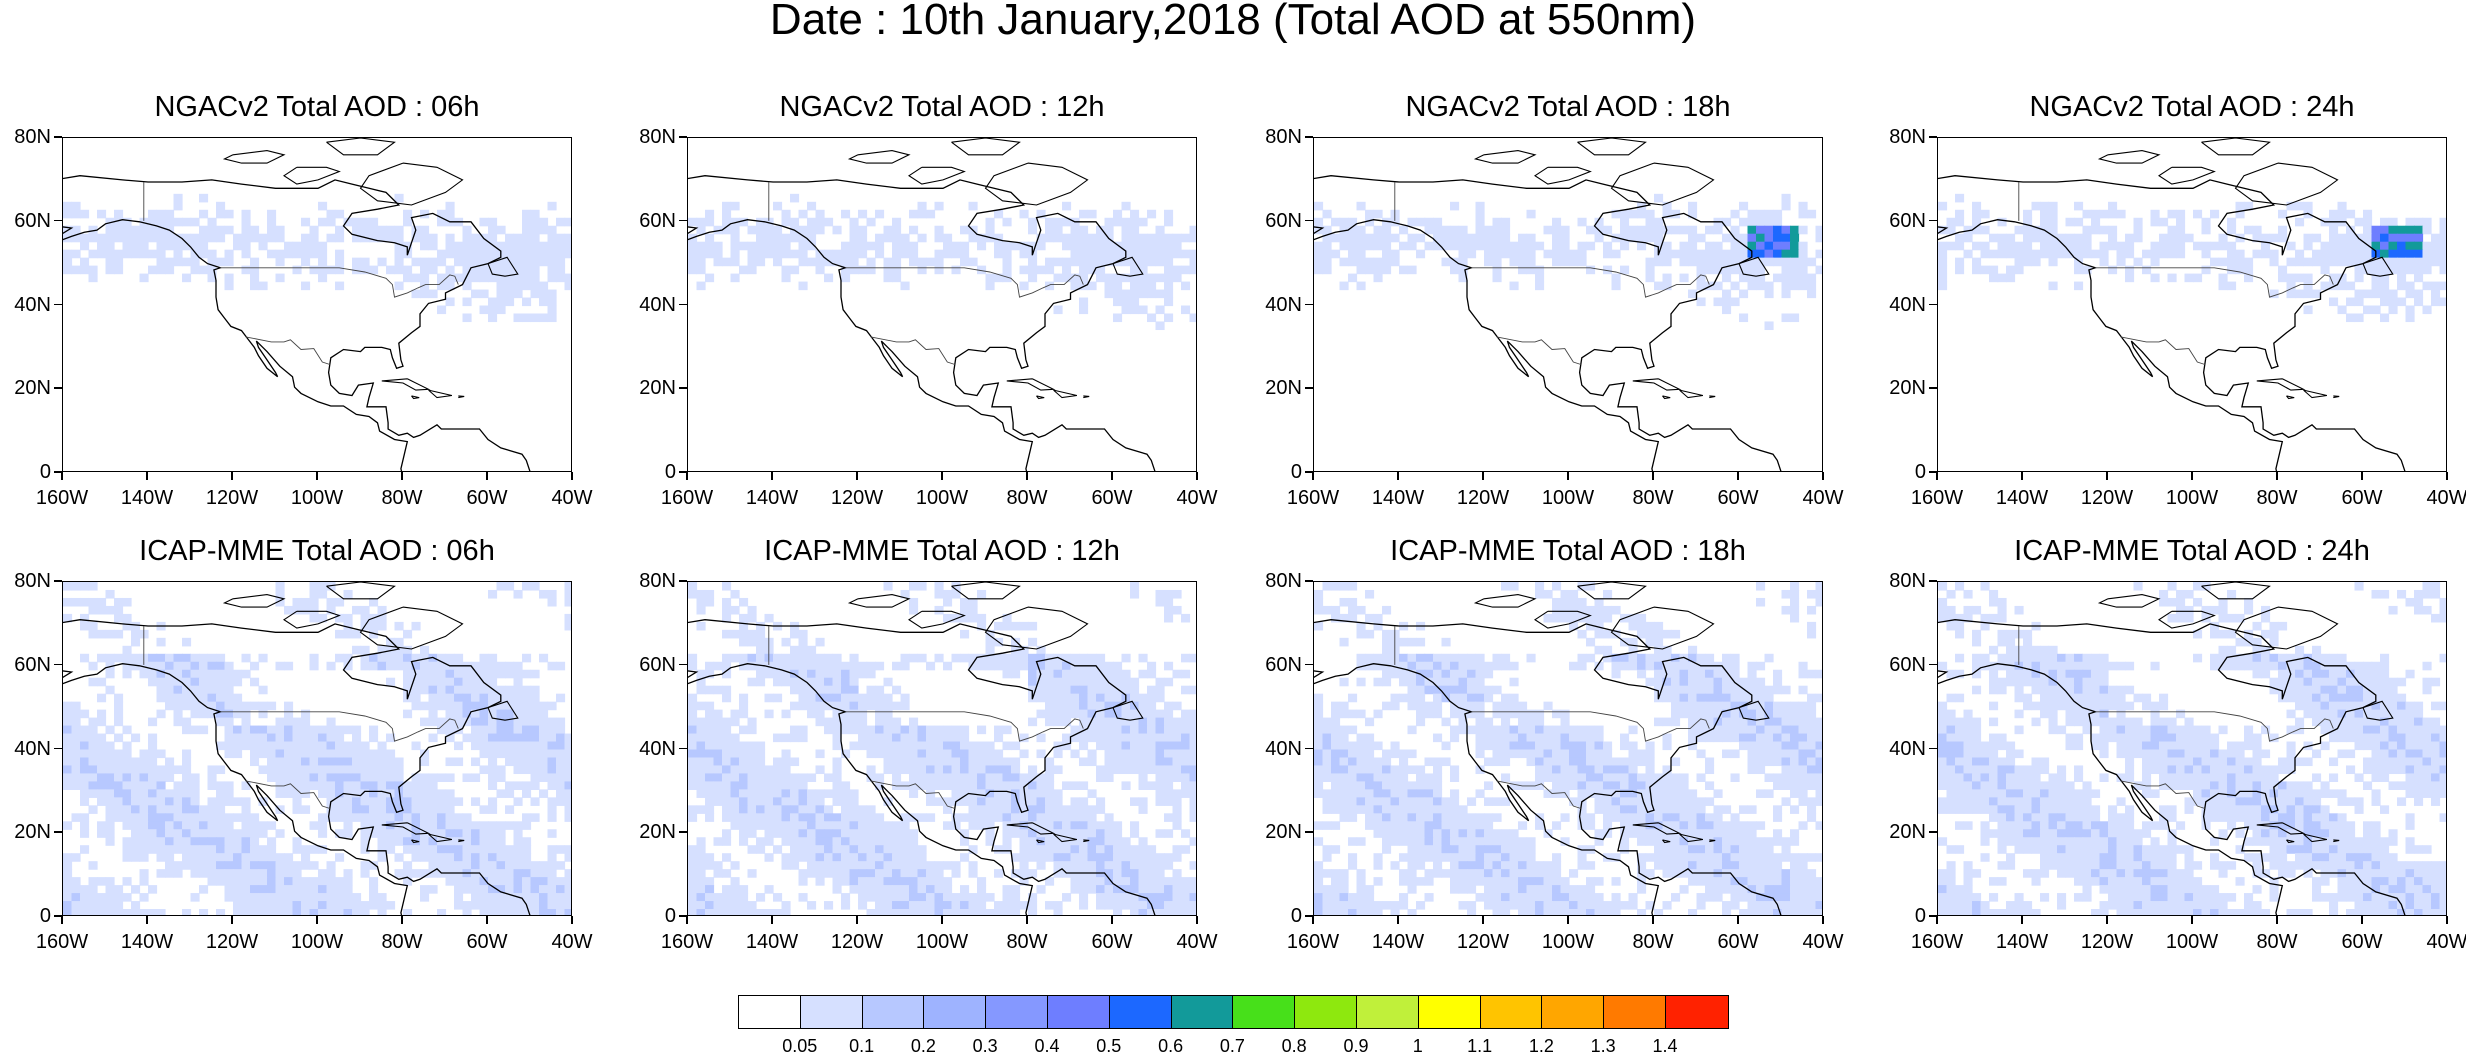 The height and width of the screenshot is (1056, 2466). I want to click on colorbar-label: 0.5, so click(1109, 1046).